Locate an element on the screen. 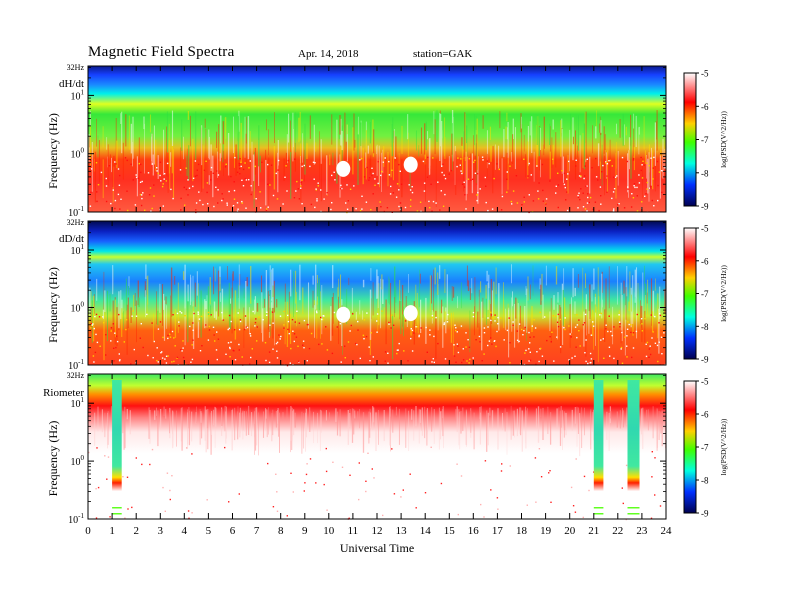  panel-label: Riometer is located at coordinates (63, 393).